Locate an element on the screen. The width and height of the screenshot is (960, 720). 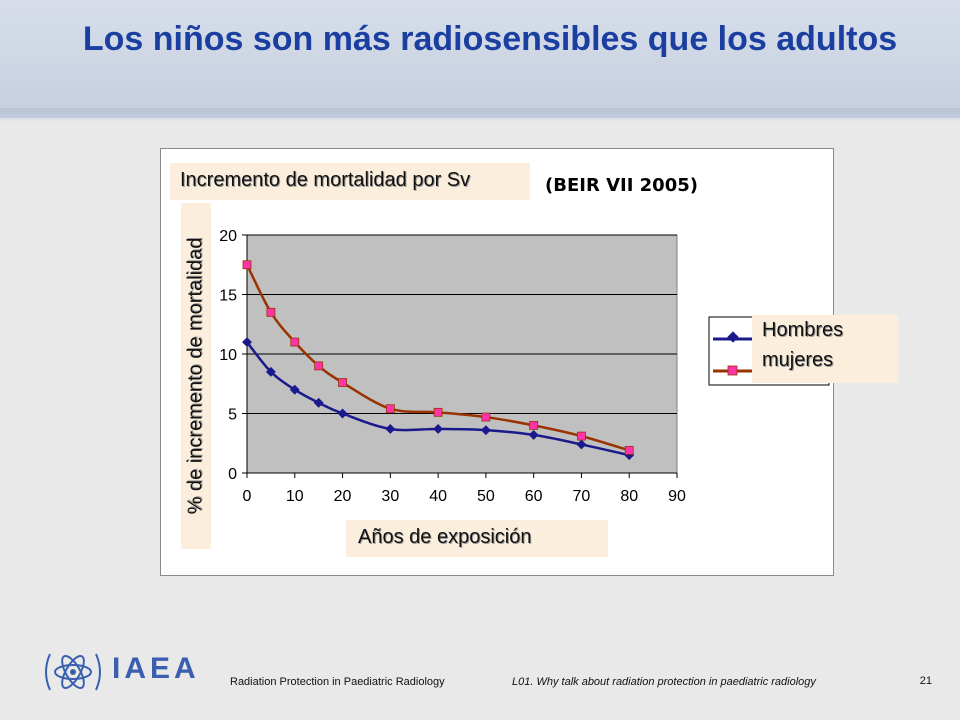
y-tick-label-10: 10 is located at coordinates (228, 355).